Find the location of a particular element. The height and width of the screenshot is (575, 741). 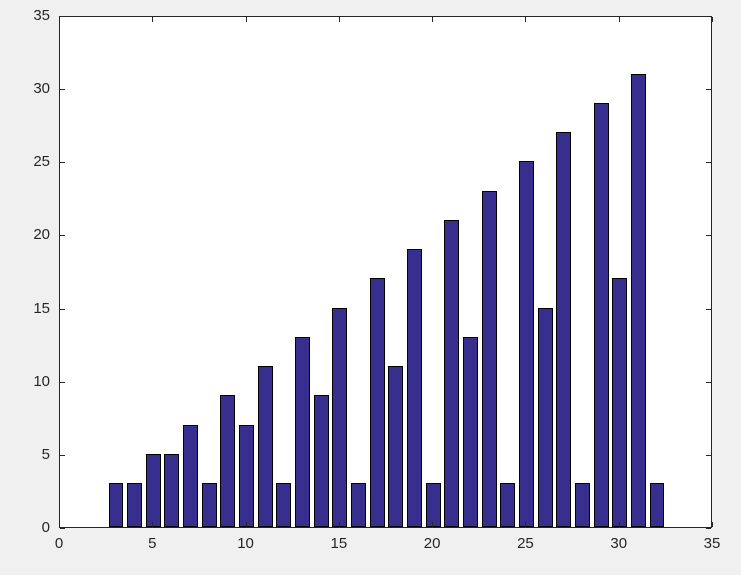

y-axis-tick-label: 10 is located at coordinates (41, 381).